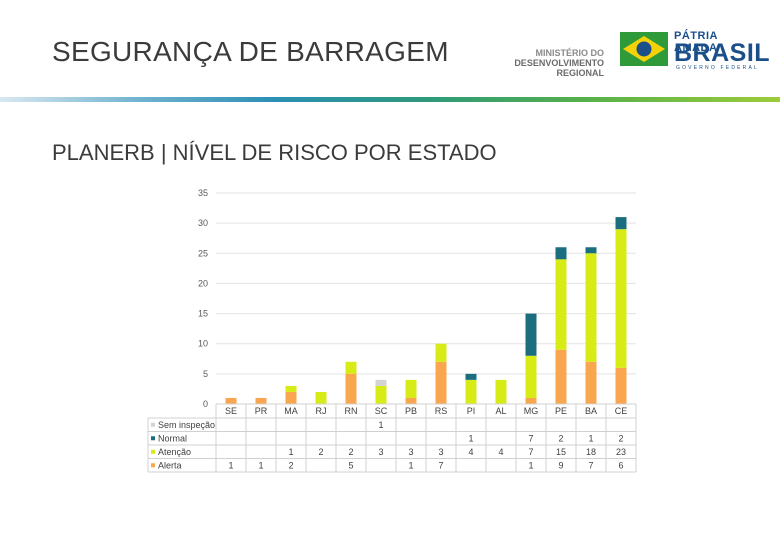  I want to click on y-tick-label: 30, so click(203, 223).